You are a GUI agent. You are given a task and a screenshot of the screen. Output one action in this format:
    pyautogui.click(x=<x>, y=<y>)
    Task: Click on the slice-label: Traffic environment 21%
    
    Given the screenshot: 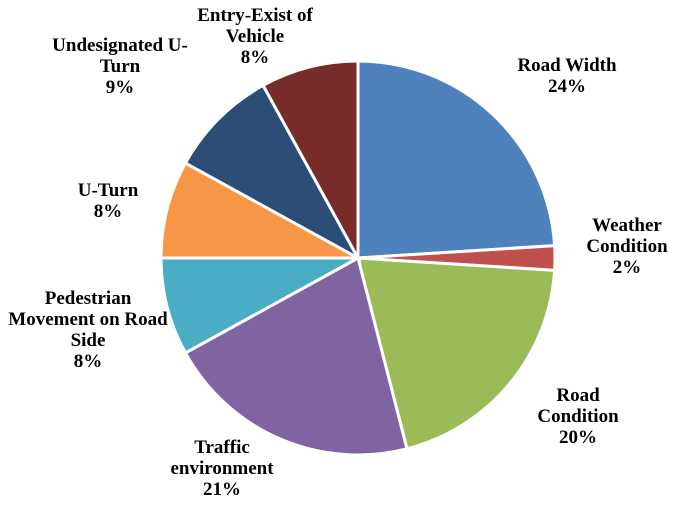 What is the action you would take?
    pyautogui.click(x=222, y=468)
    